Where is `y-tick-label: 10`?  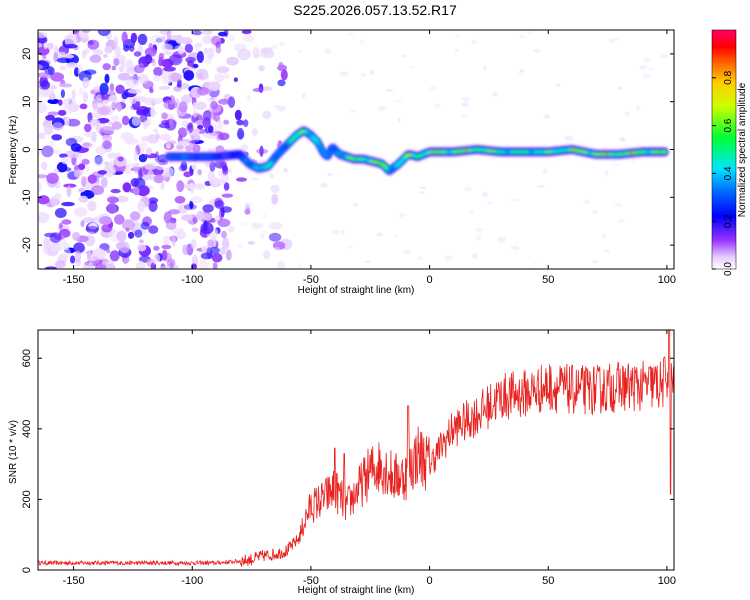
y-tick-label: 10 is located at coordinates (27, 102).